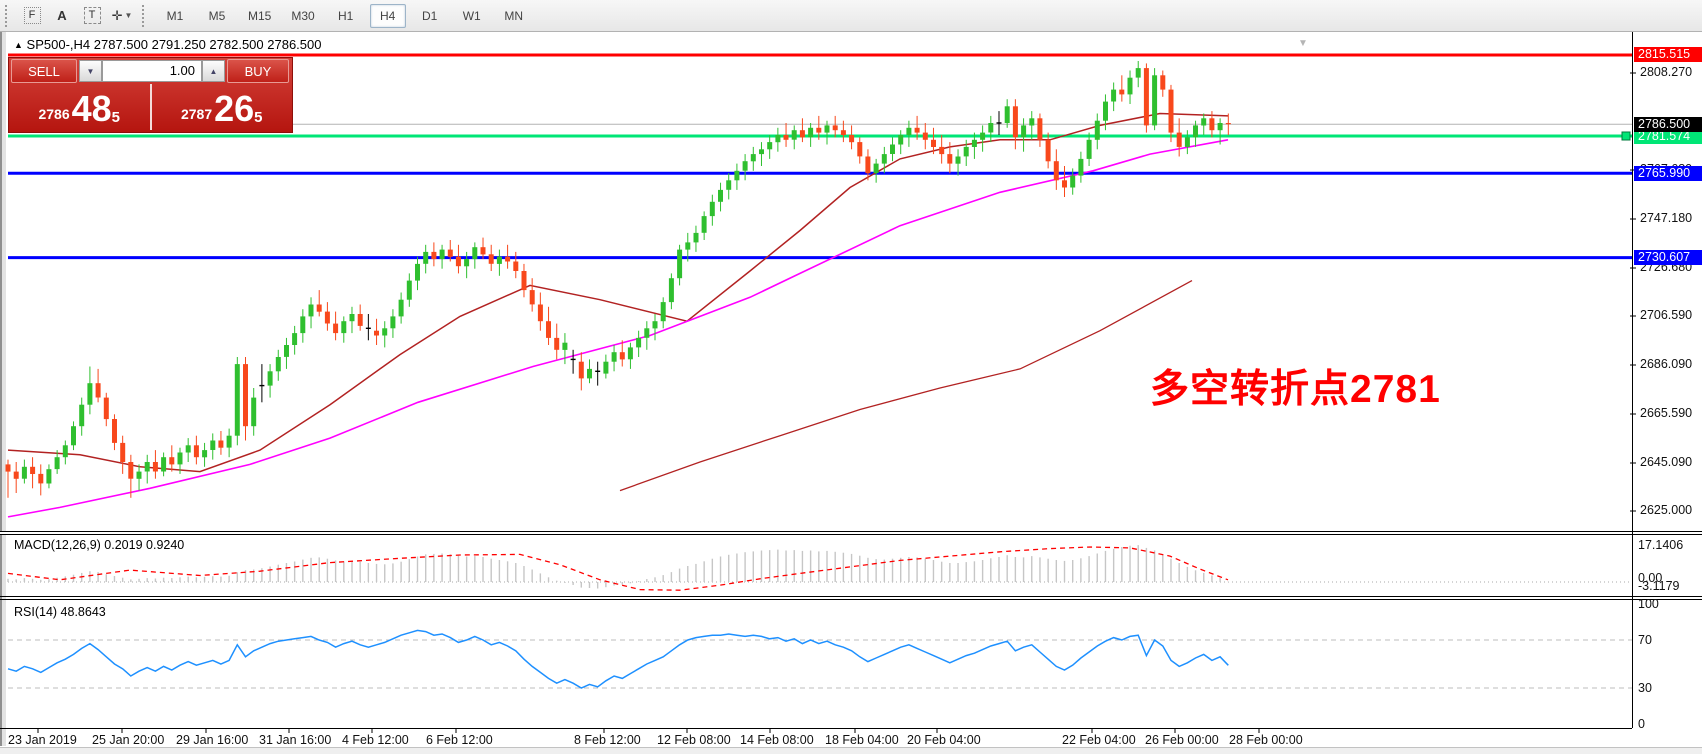 The width and height of the screenshot is (1702, 754). I want to click on macd-max-tick: 17.1406, so click(1661, 545).